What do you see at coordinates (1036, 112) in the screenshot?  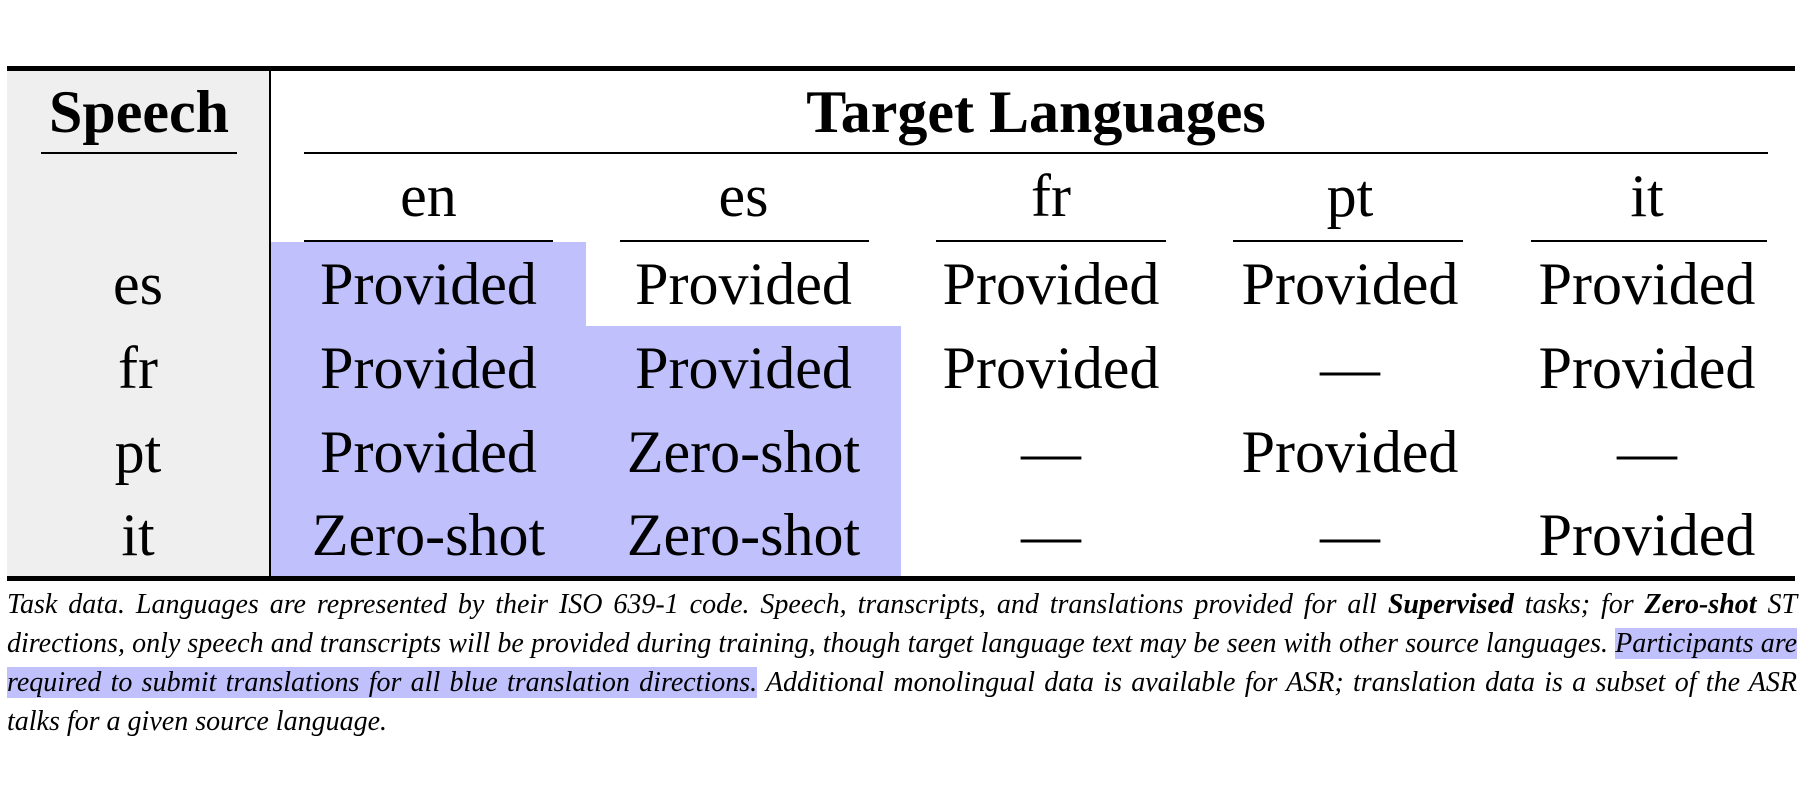 I see `target-languages-header: Target Languages` at bounding box center [1036, 112].